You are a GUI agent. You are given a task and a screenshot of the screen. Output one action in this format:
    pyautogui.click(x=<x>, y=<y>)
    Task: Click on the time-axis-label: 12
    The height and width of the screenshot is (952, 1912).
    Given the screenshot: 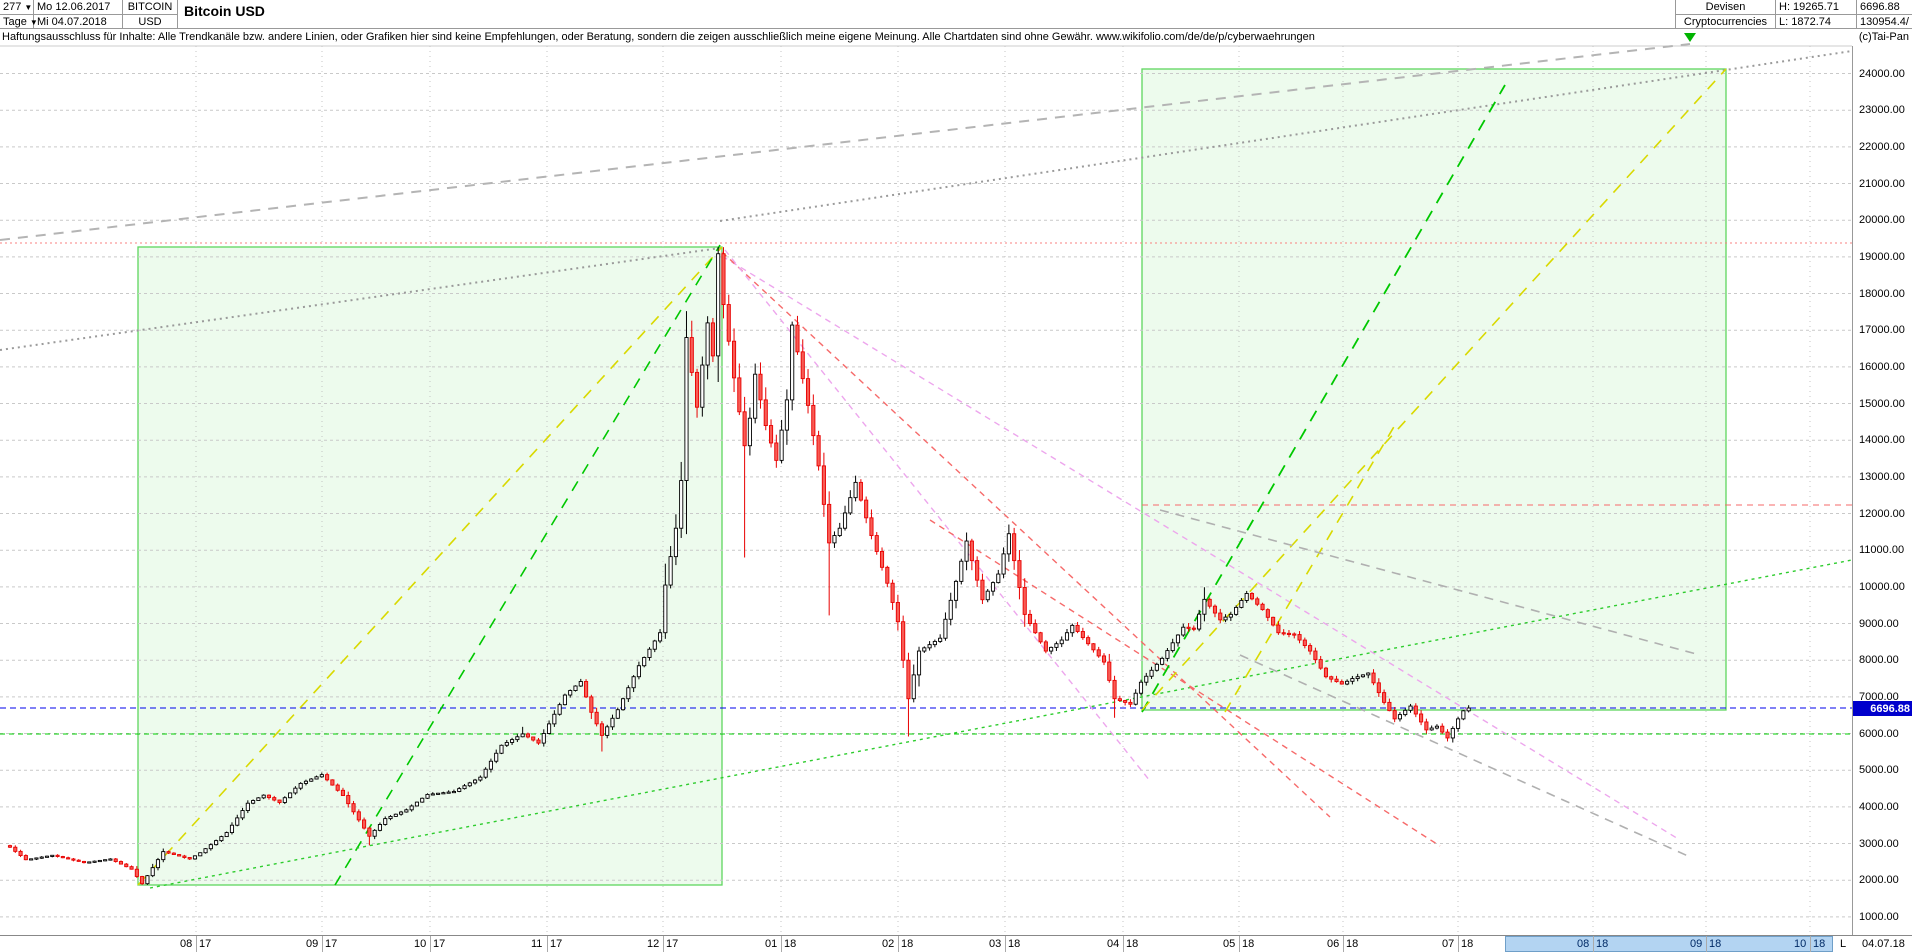 What is the action you would take?
    pyautogui.click(x=653, y=944)
    